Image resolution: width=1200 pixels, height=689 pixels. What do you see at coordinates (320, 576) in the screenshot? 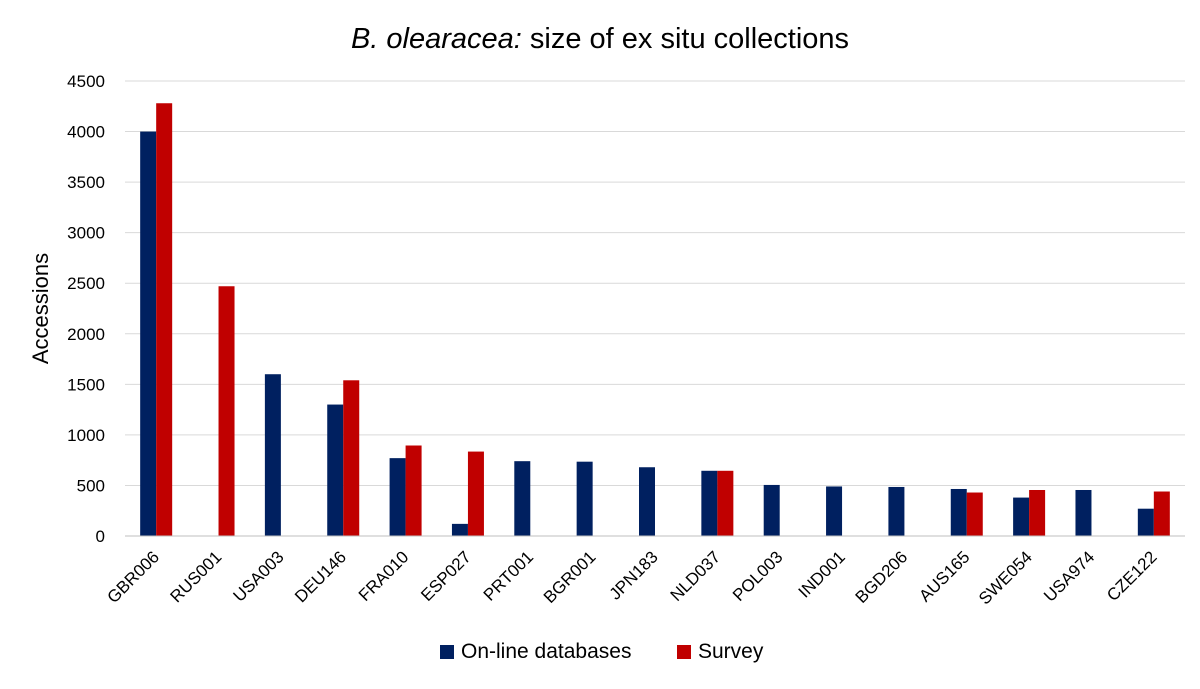
I see `x-tick-label: DEU146` at bounding box center [320, 576].